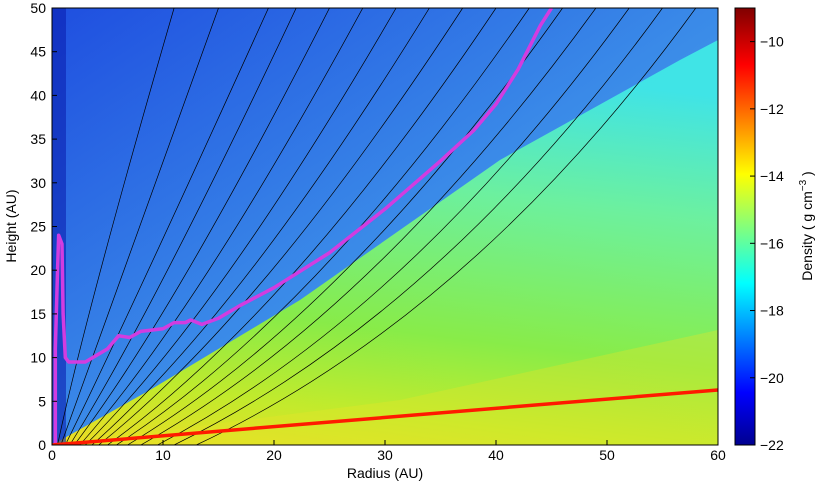 The image size is (830, 503). Describe the element at coordinates (52, 455) in the screenshot. I see `x-tick-label: 0` at that location.